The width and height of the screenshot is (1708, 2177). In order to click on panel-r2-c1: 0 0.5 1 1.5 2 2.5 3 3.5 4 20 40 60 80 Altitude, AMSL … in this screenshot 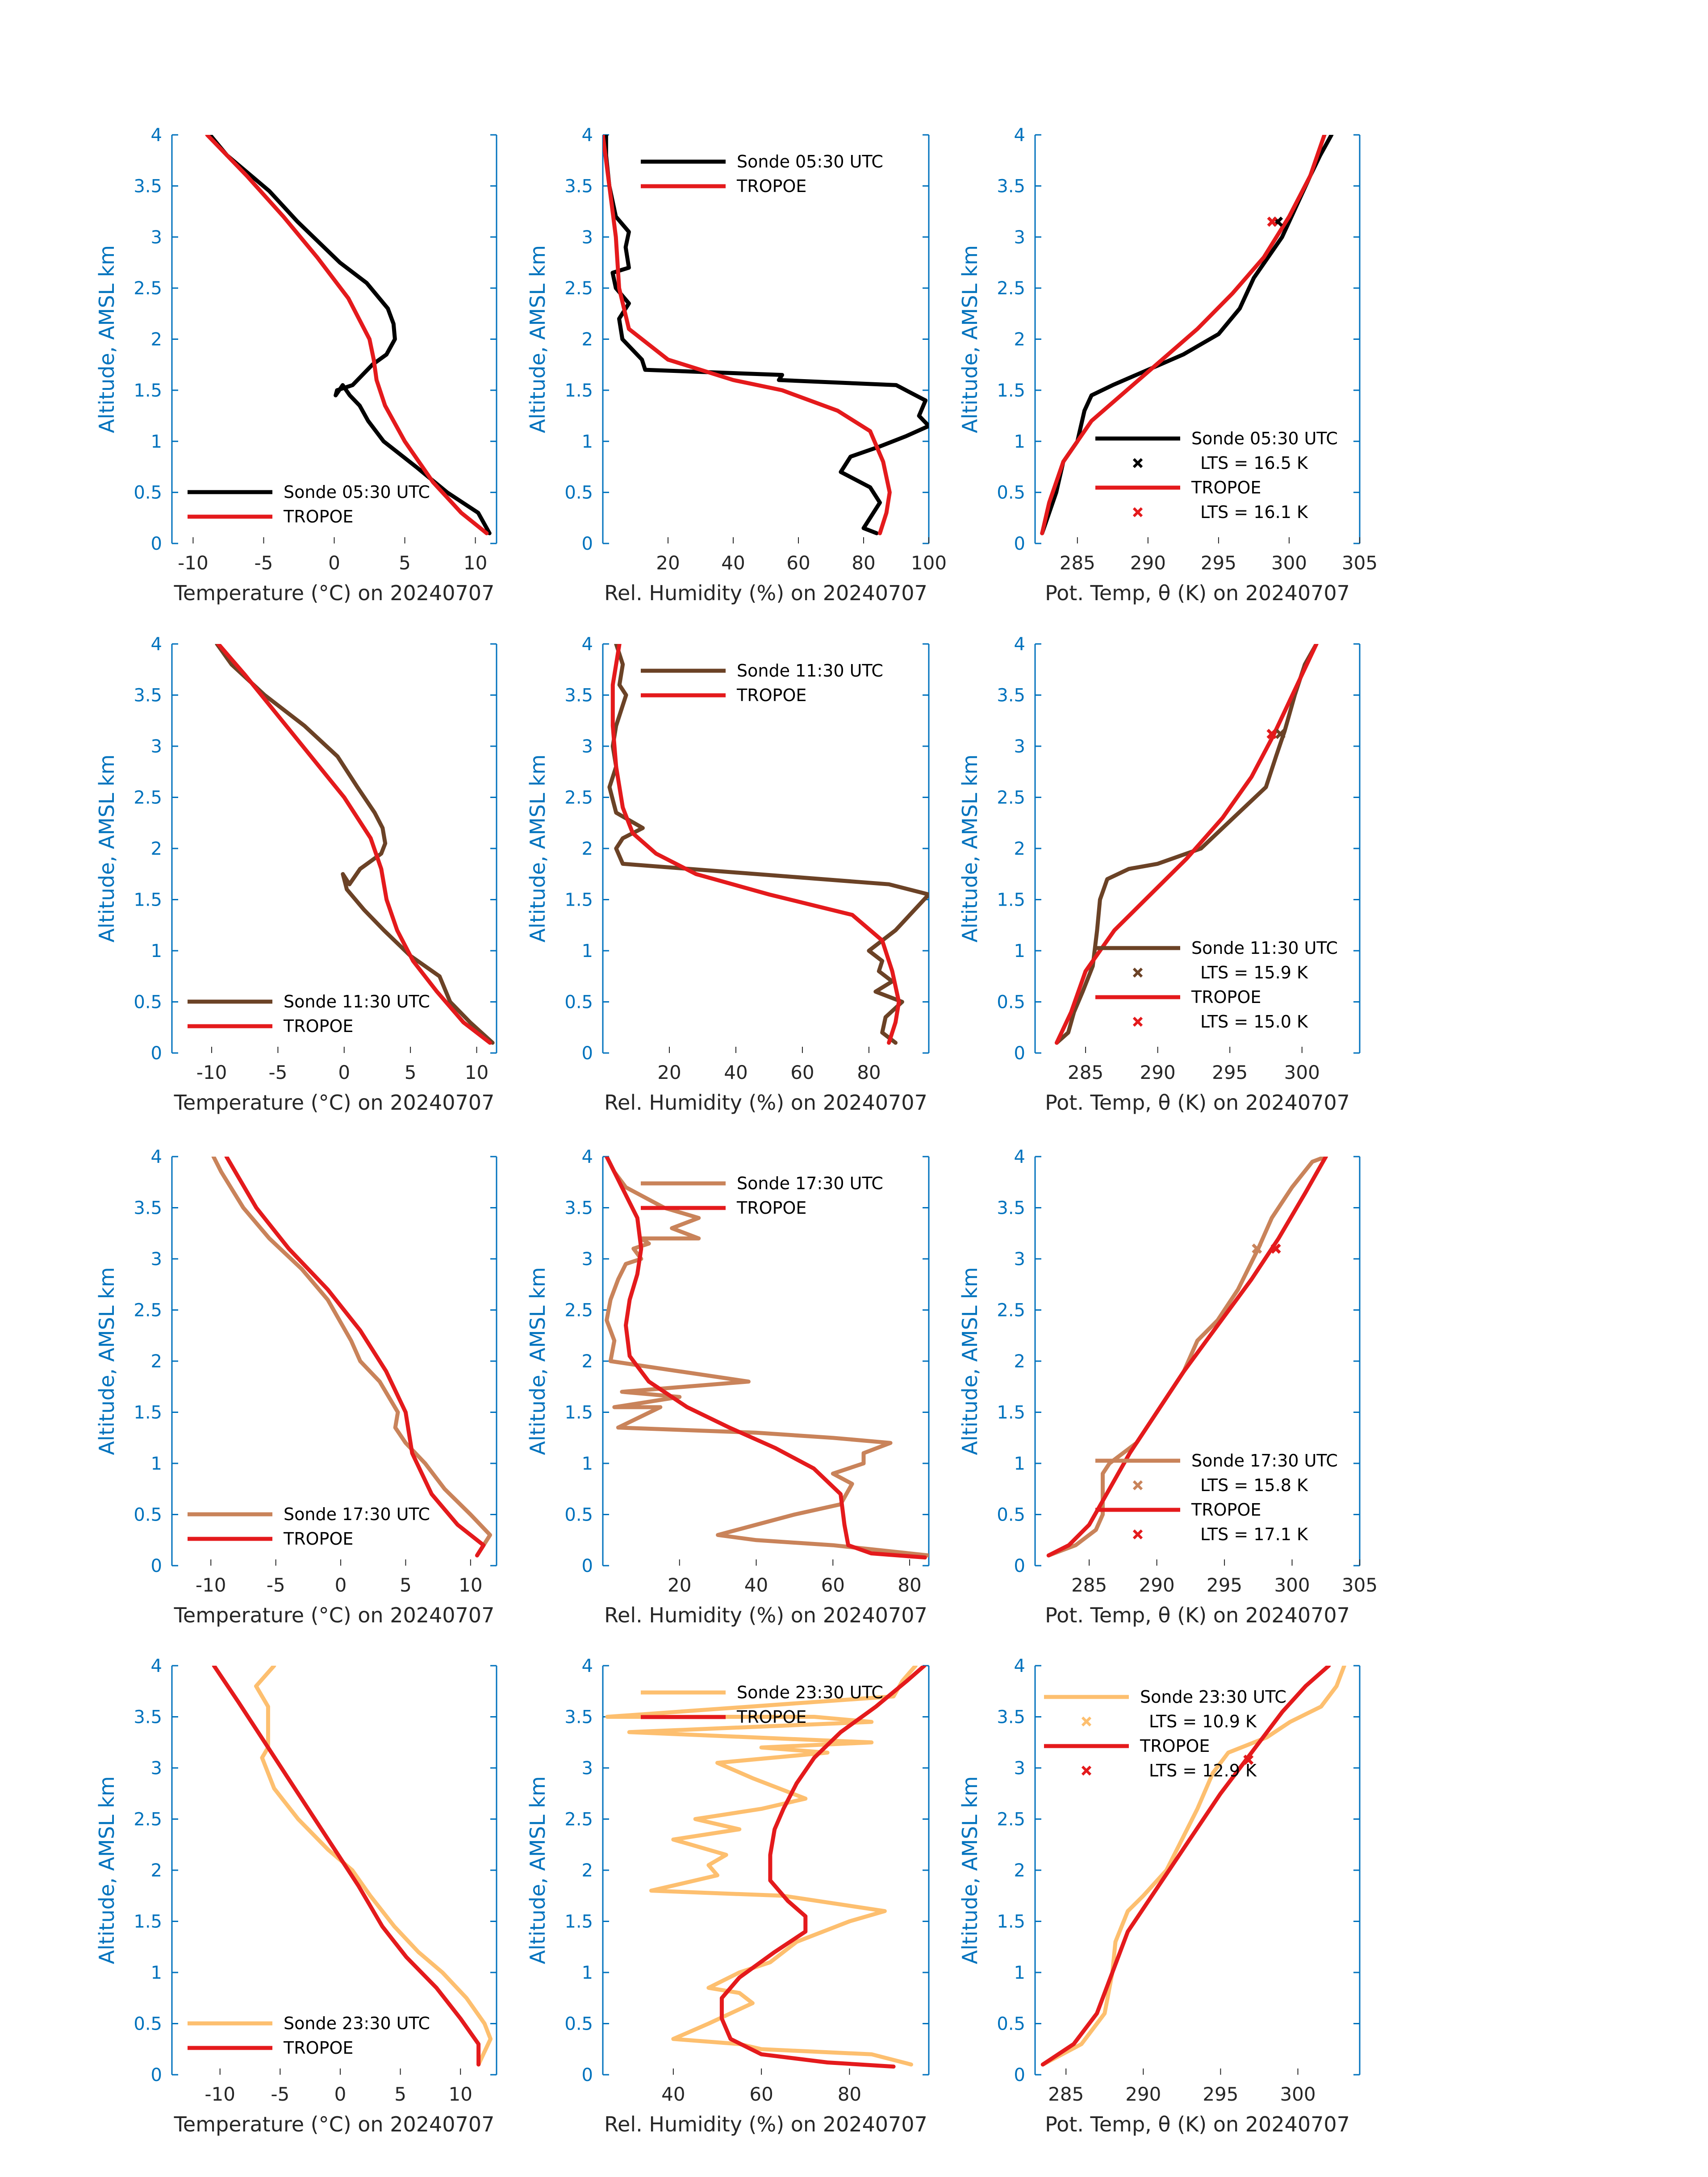, I will do `click(728, 1387)`.